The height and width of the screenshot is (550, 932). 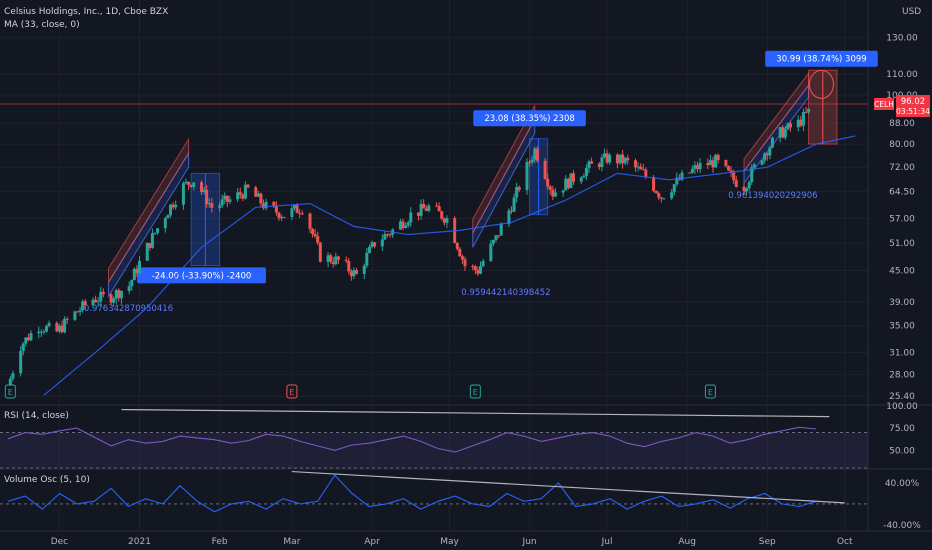 What do you see at coordinates (902, 38) in the screenshot?
I see `price-tick-label: 130.00` at bounding box center [902, 38].